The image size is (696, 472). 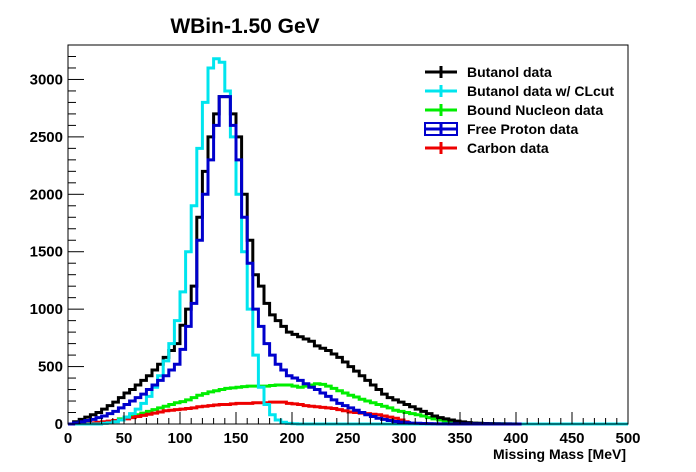 I want to click on legend-item: Free Proton data, so click(x=501, y=129).